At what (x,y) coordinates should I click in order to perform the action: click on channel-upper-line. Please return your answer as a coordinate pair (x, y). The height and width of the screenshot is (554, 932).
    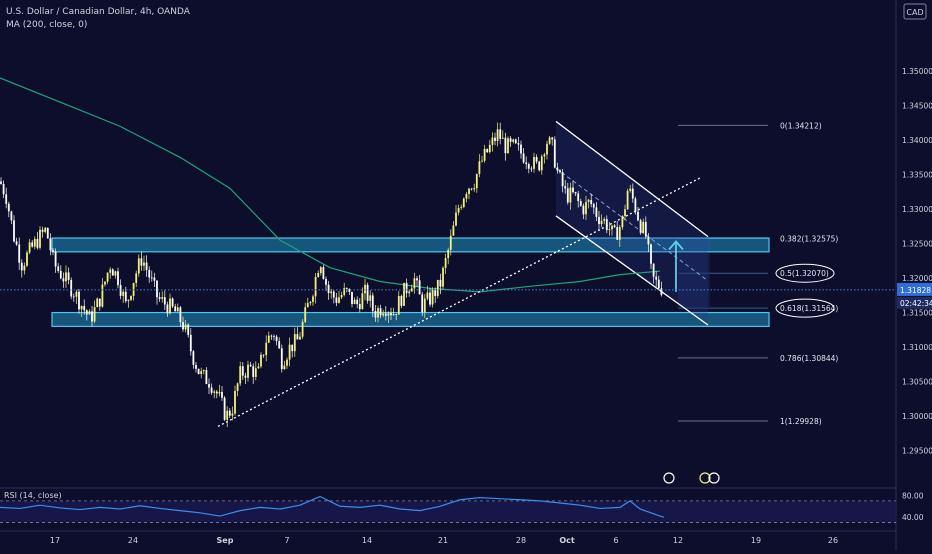
    Looking at the image, I should click on (632, 179).